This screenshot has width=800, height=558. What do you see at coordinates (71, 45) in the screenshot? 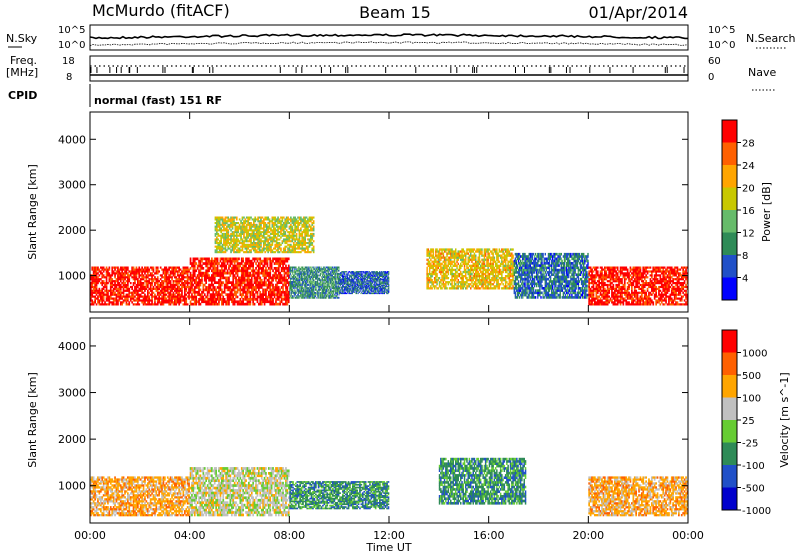
I see `noise-left-tick-bottom: 10^0` at bounding box center [71, 45].